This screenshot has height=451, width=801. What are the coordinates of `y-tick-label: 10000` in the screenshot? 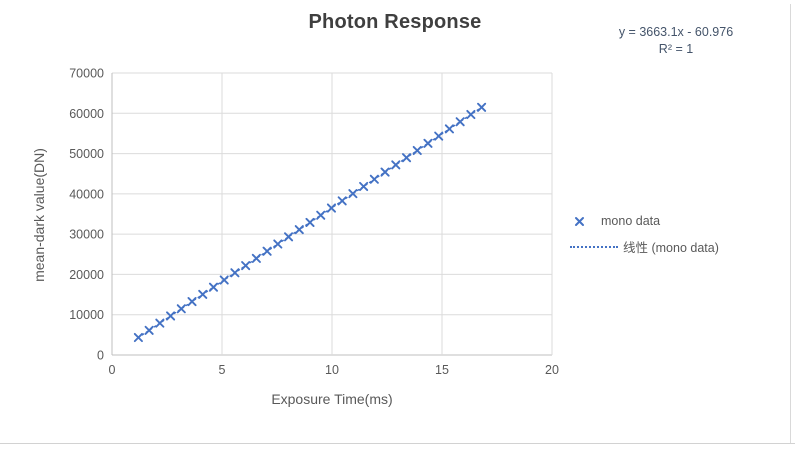 It's located at (86, 315).